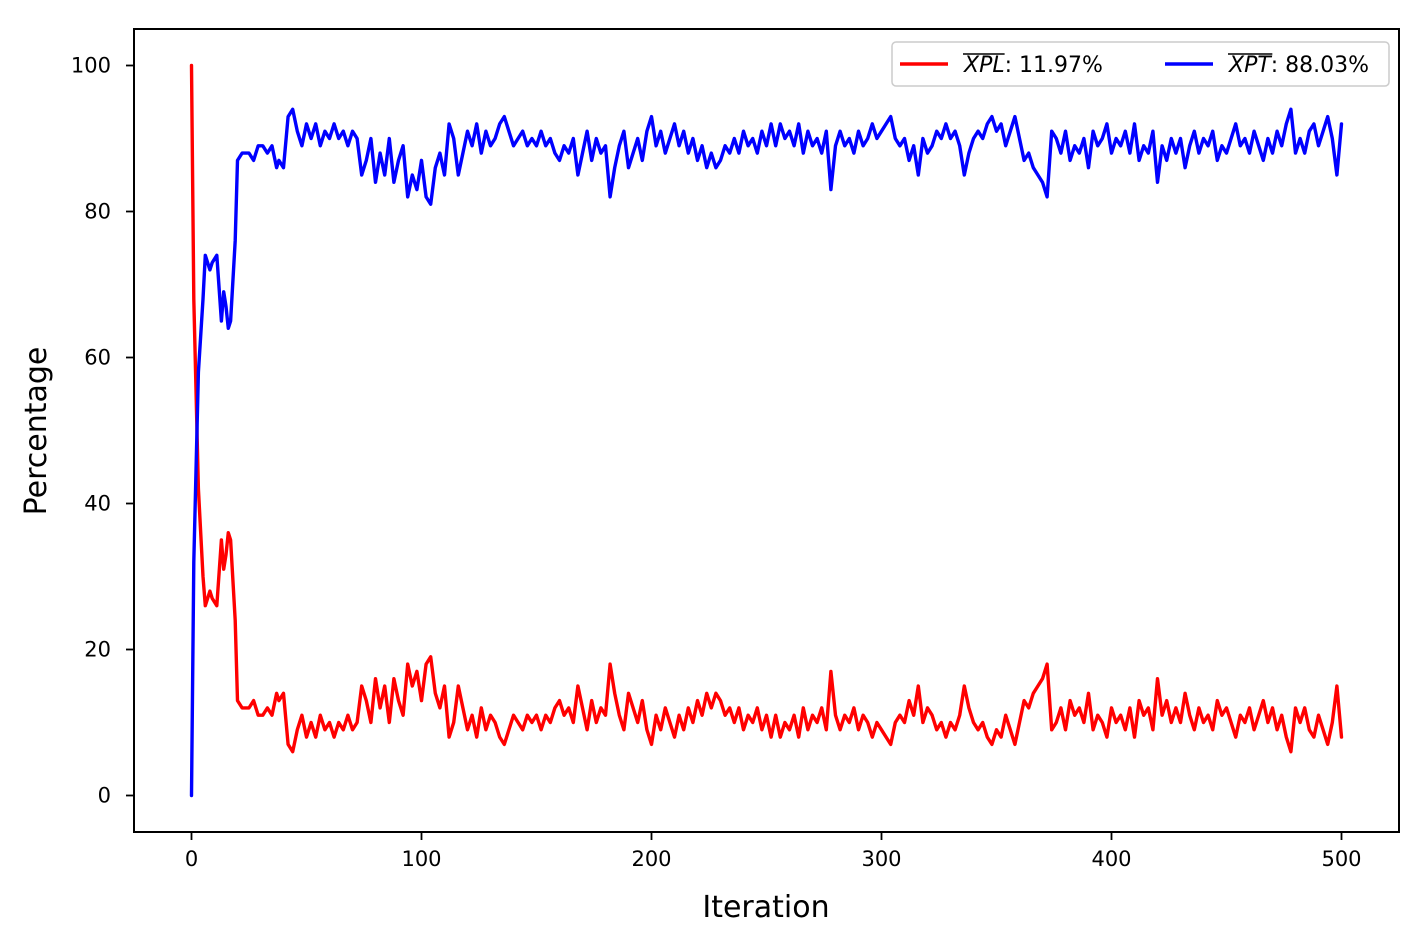 Image resolution: width=1427 pixels, height=944 pixels. I want to click on legend-label-value: : 88.03%, so click(1320, 65).